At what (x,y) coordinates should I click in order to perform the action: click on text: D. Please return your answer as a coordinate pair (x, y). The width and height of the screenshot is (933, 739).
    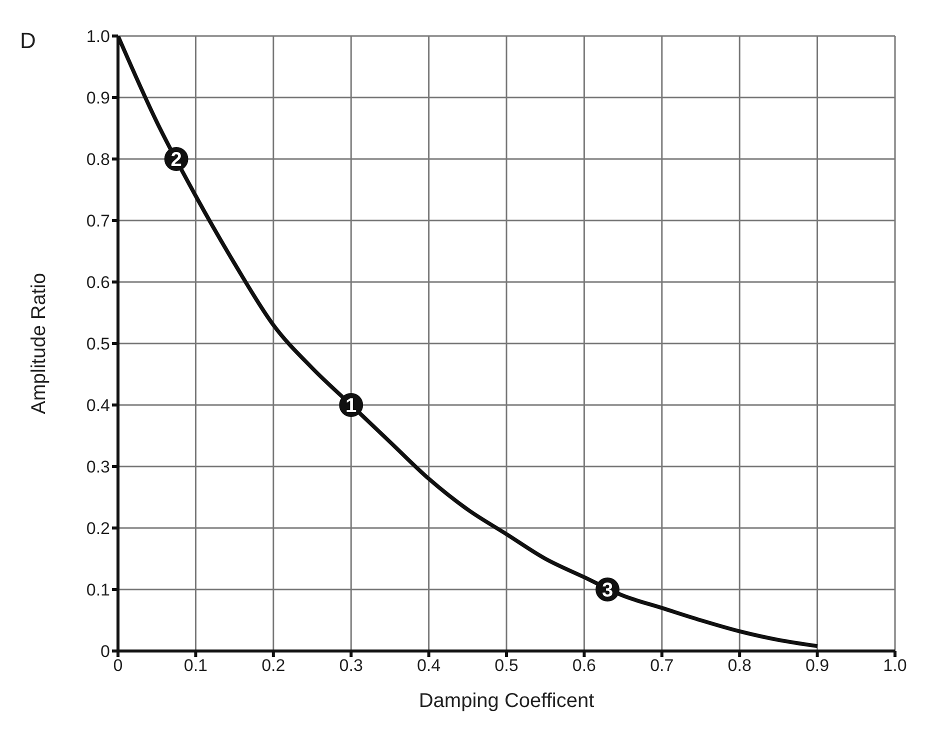
    Looking at the image, I should click on (28, 41).